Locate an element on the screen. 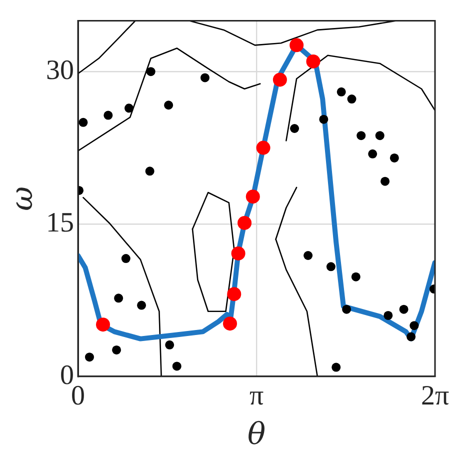 The width and height of the screenshot is (457, 458). y-tick-label: 0 is located at coordinates (67, 375).